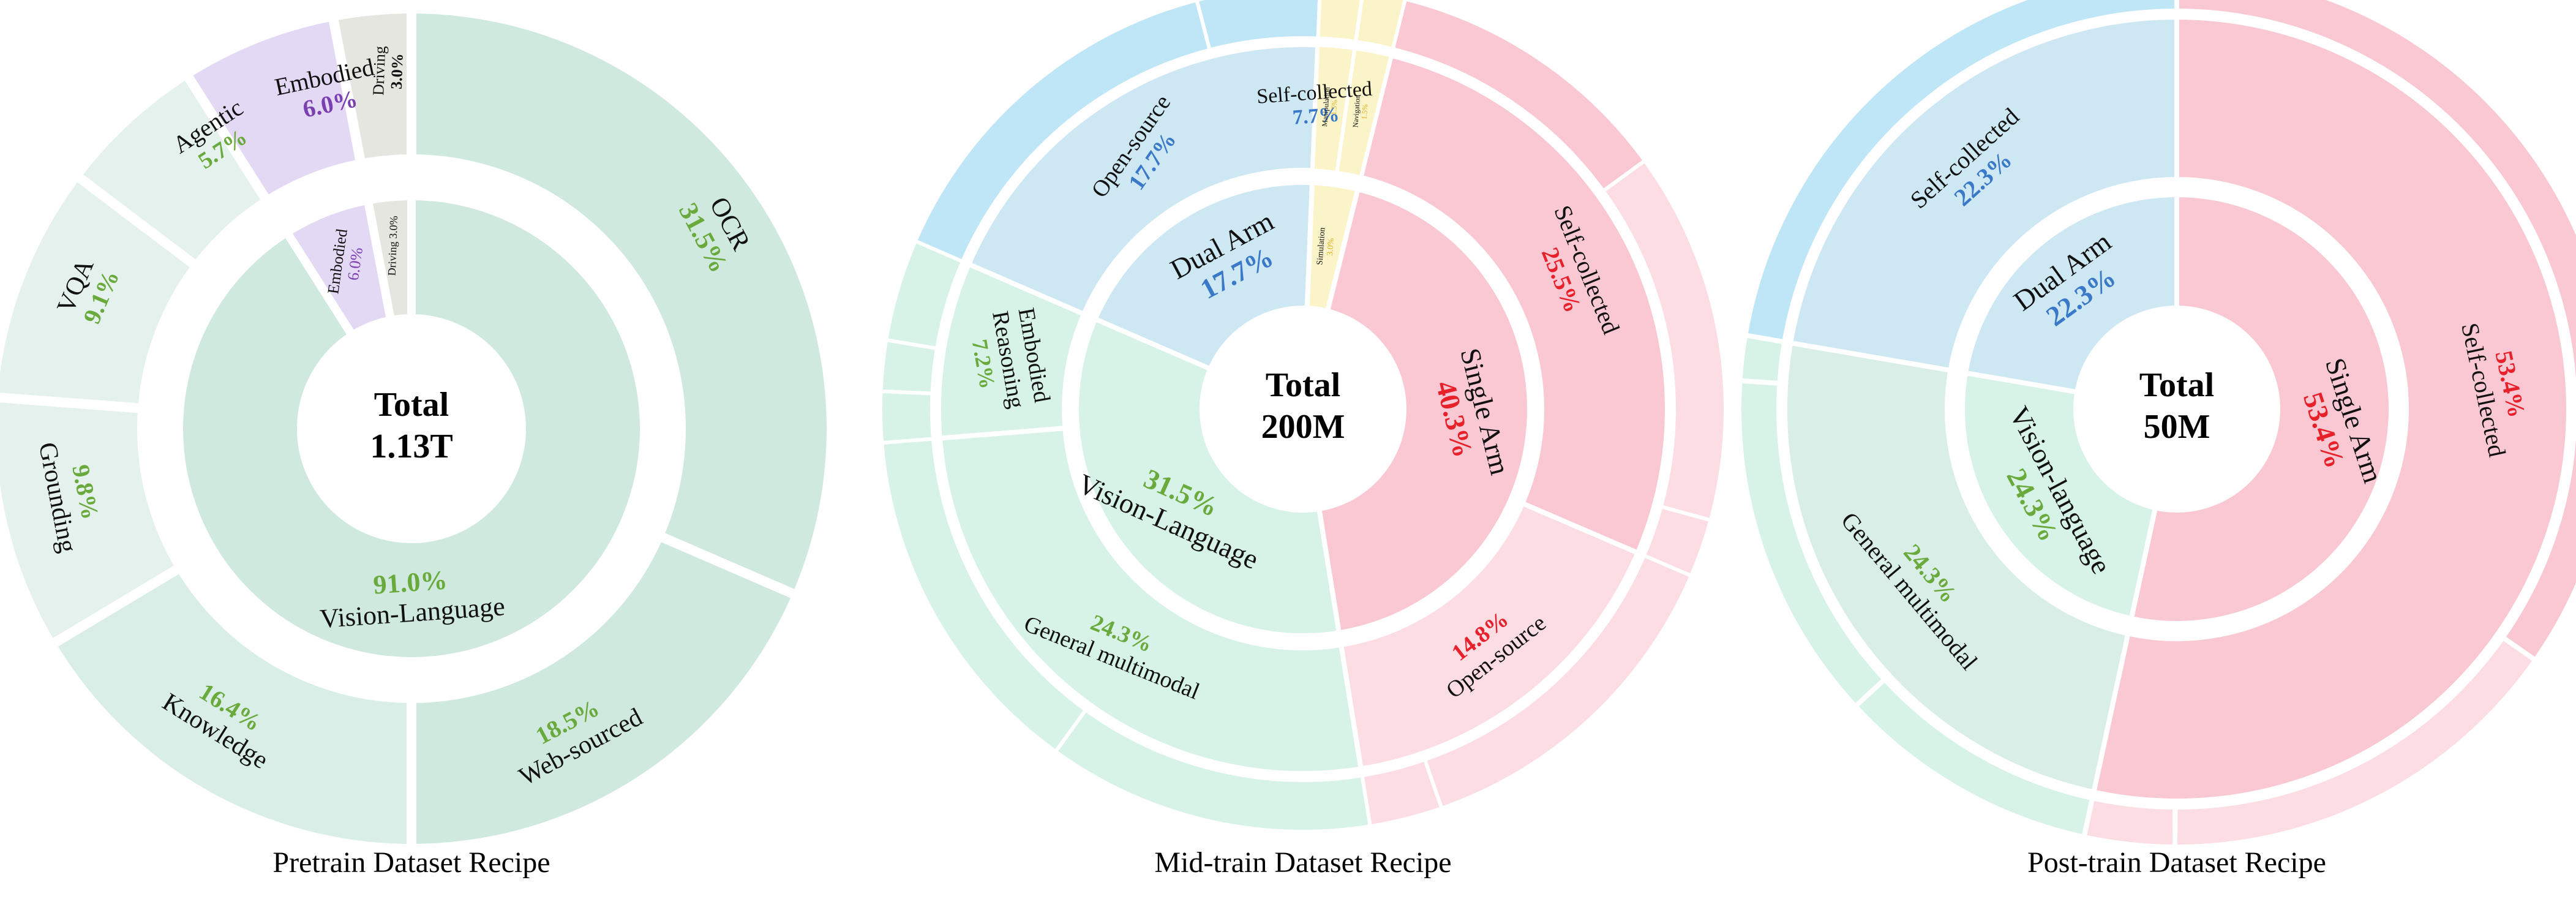 The image size is (2576, 899). I want to click on mid-segment-sa-open-source, so click(1489, 636).